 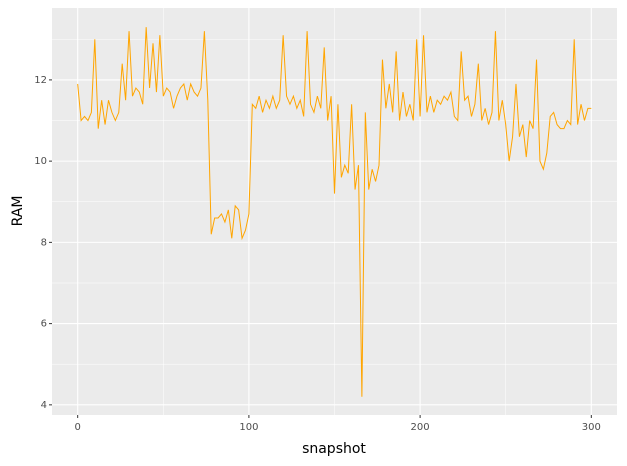 What do you see at coordinates (77, 427) in the screenshot?
I see `x-tick-label: 0` at bounding box center [77, 427].